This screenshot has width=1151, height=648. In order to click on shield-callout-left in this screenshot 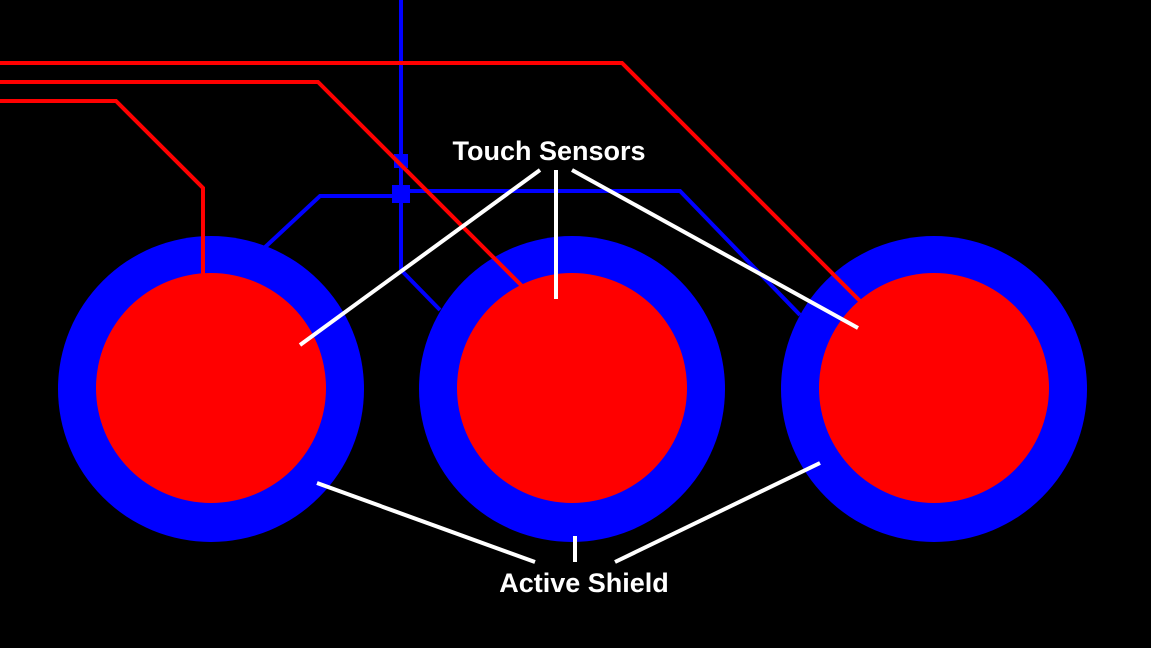, I will do `click(426, 522)`.